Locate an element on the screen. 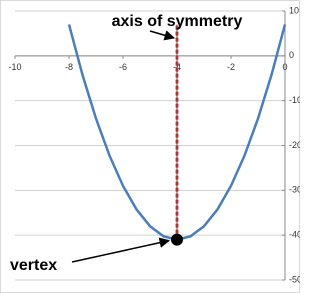  y-tick-label: 0 is located at coordinates (291, 55).